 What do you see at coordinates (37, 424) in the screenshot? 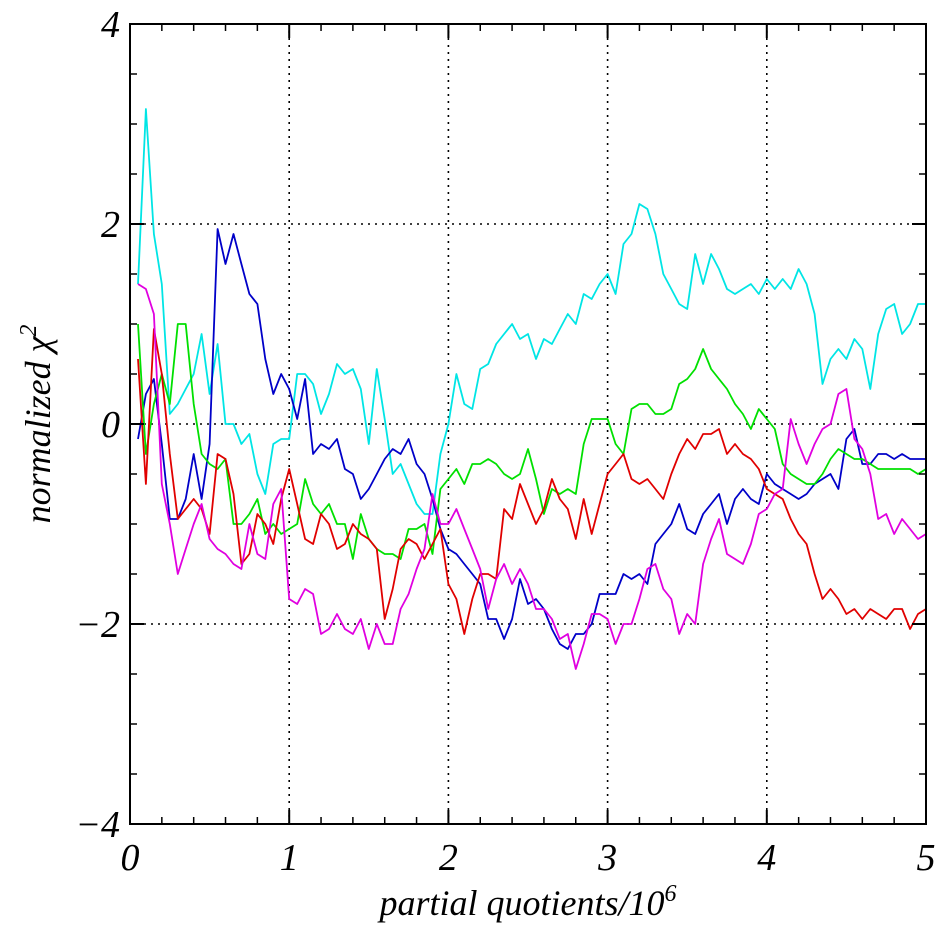
I see `y-axis-title: normalized χ2` at bounding box center [37, 424].